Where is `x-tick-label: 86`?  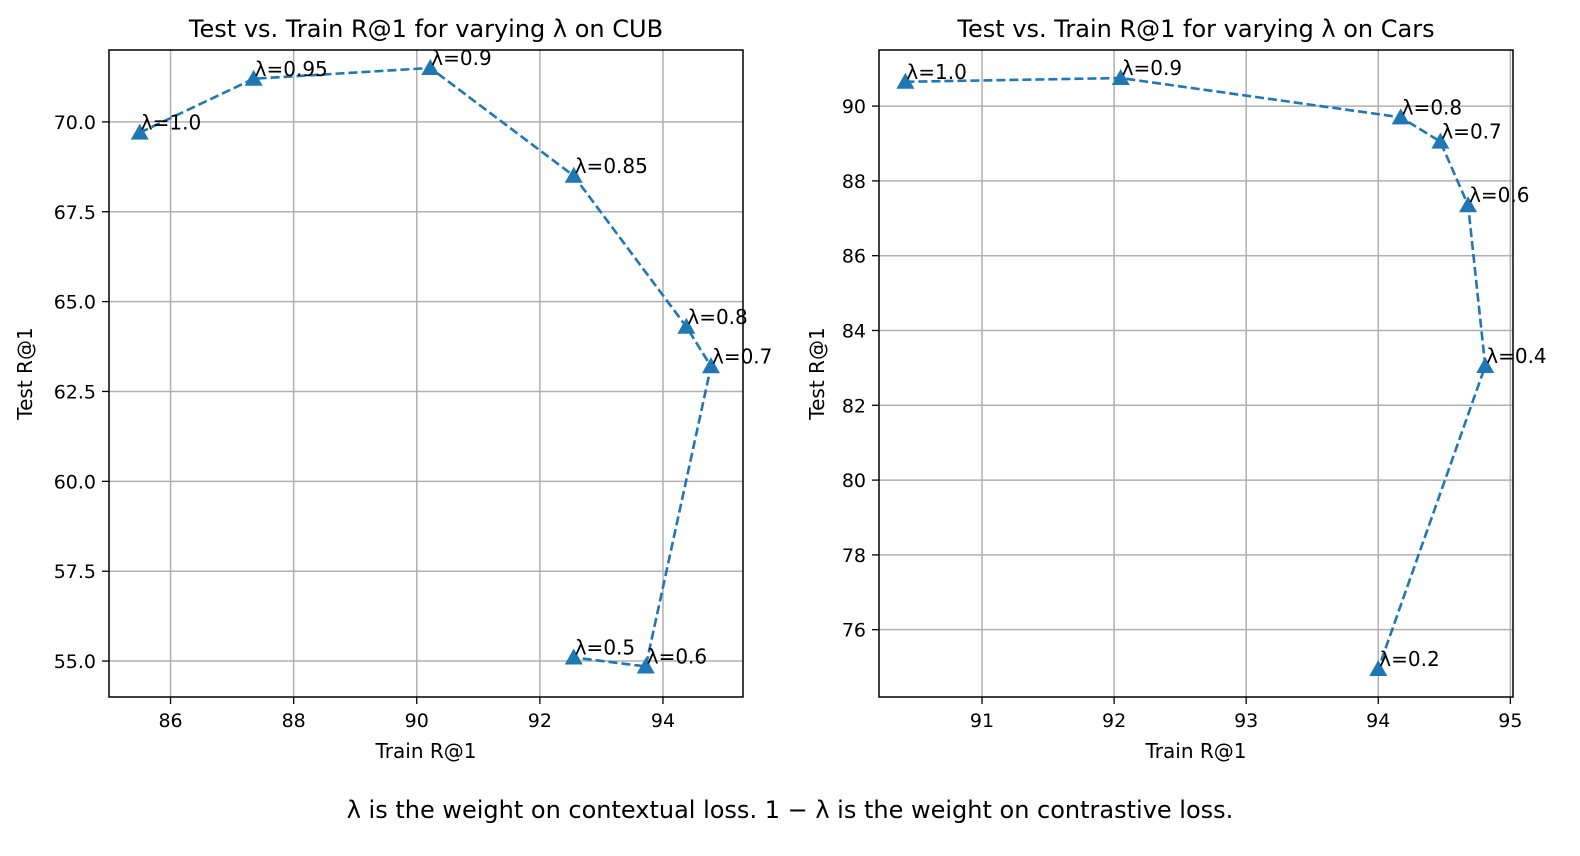
x-tick-label: 86 is located at coordinates (170, 721).